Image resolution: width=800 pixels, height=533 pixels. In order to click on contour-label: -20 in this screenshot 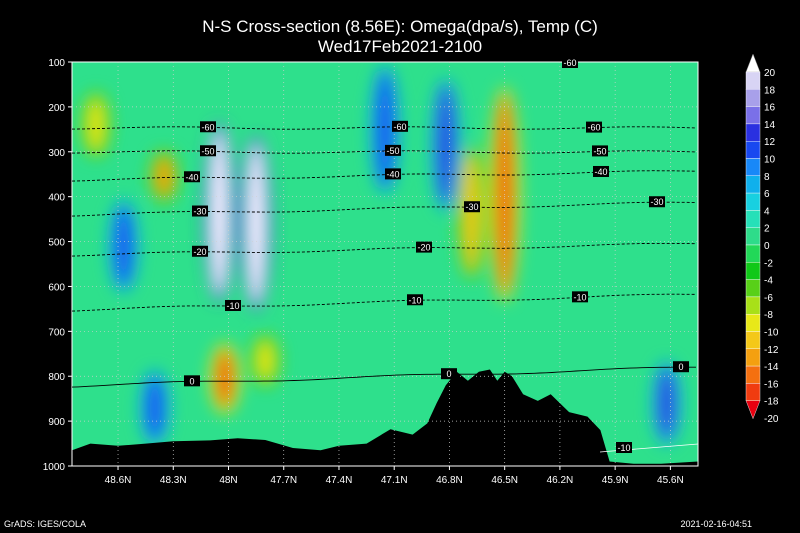, I will do `click(199, 252)`.